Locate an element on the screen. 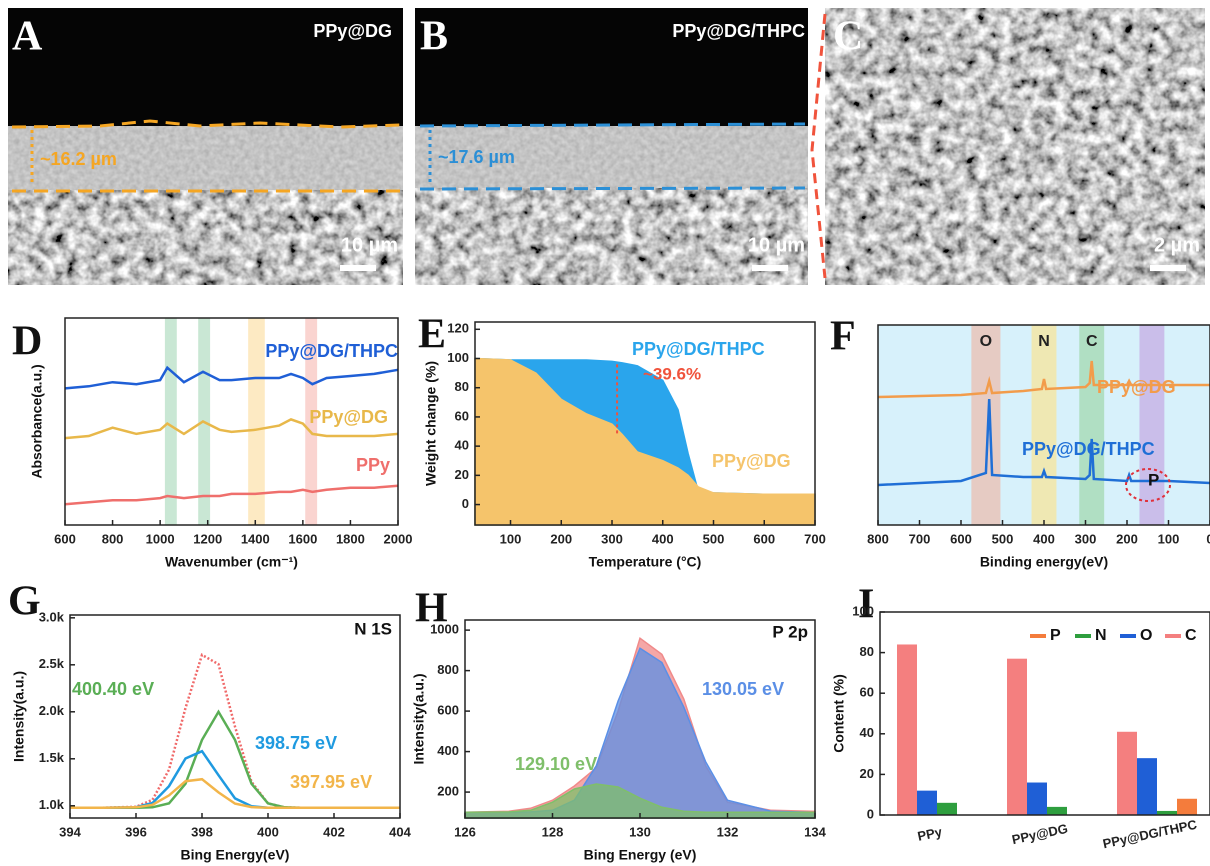 The image size is (1210, 866). annotation: P 2p is located at coordinates (790, 631).